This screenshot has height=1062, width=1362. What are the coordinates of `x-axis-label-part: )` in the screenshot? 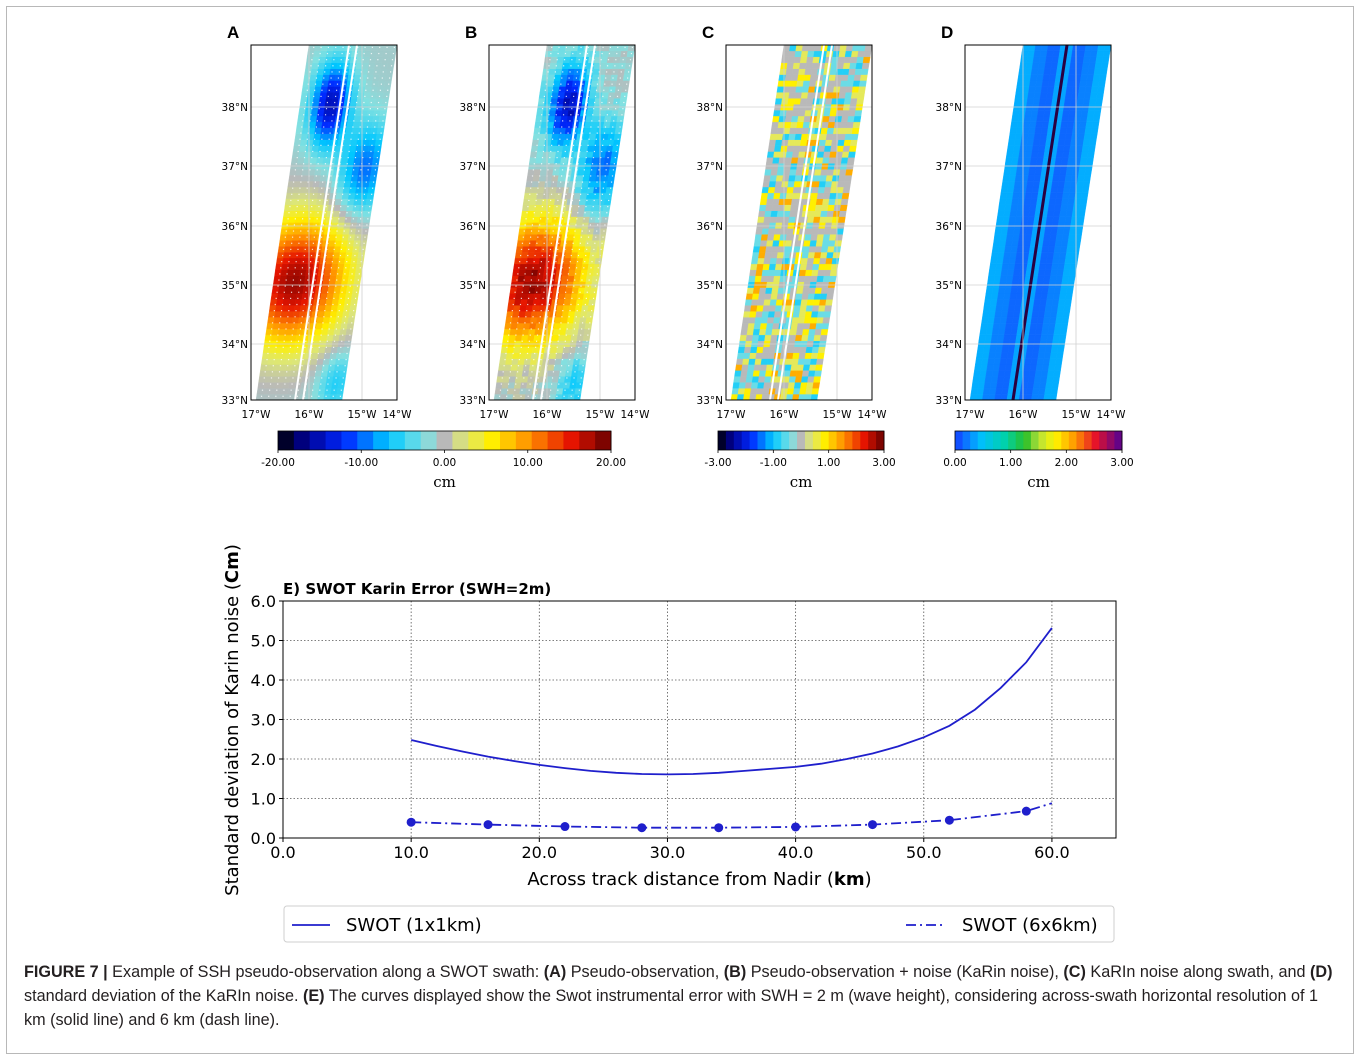 It's located at (868, 879).